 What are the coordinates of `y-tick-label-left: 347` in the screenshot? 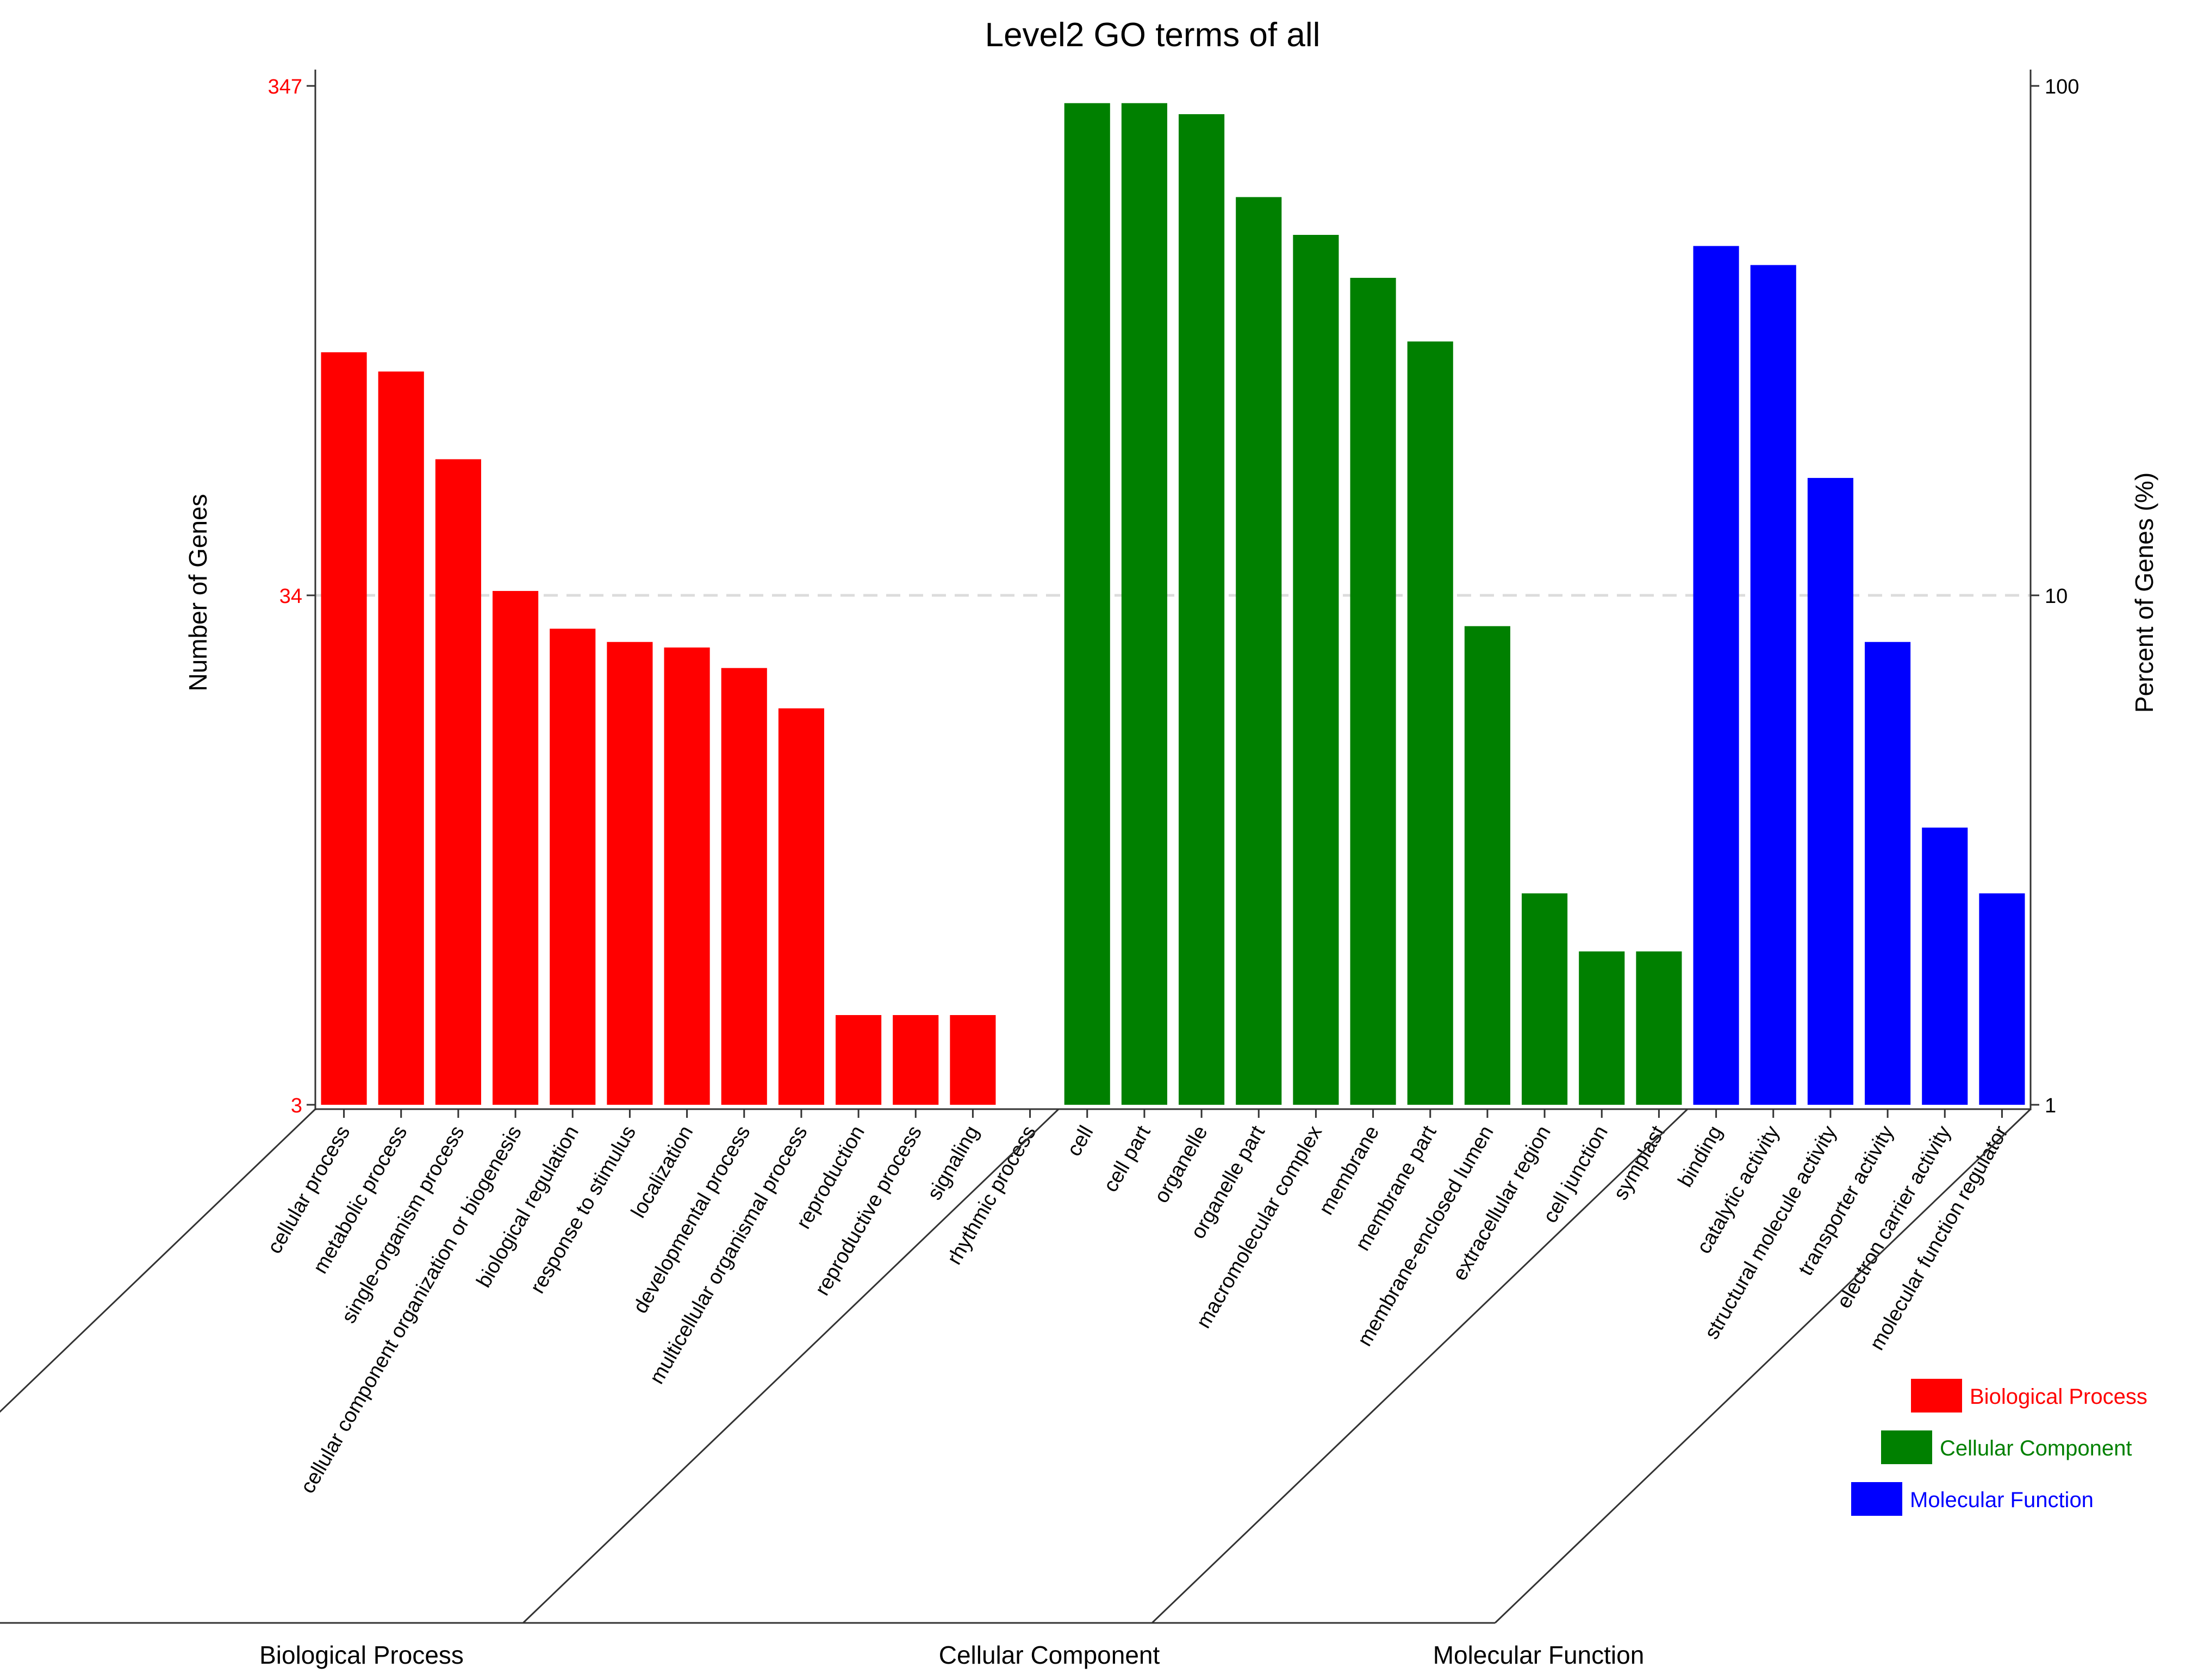 It's located at (285, 87).